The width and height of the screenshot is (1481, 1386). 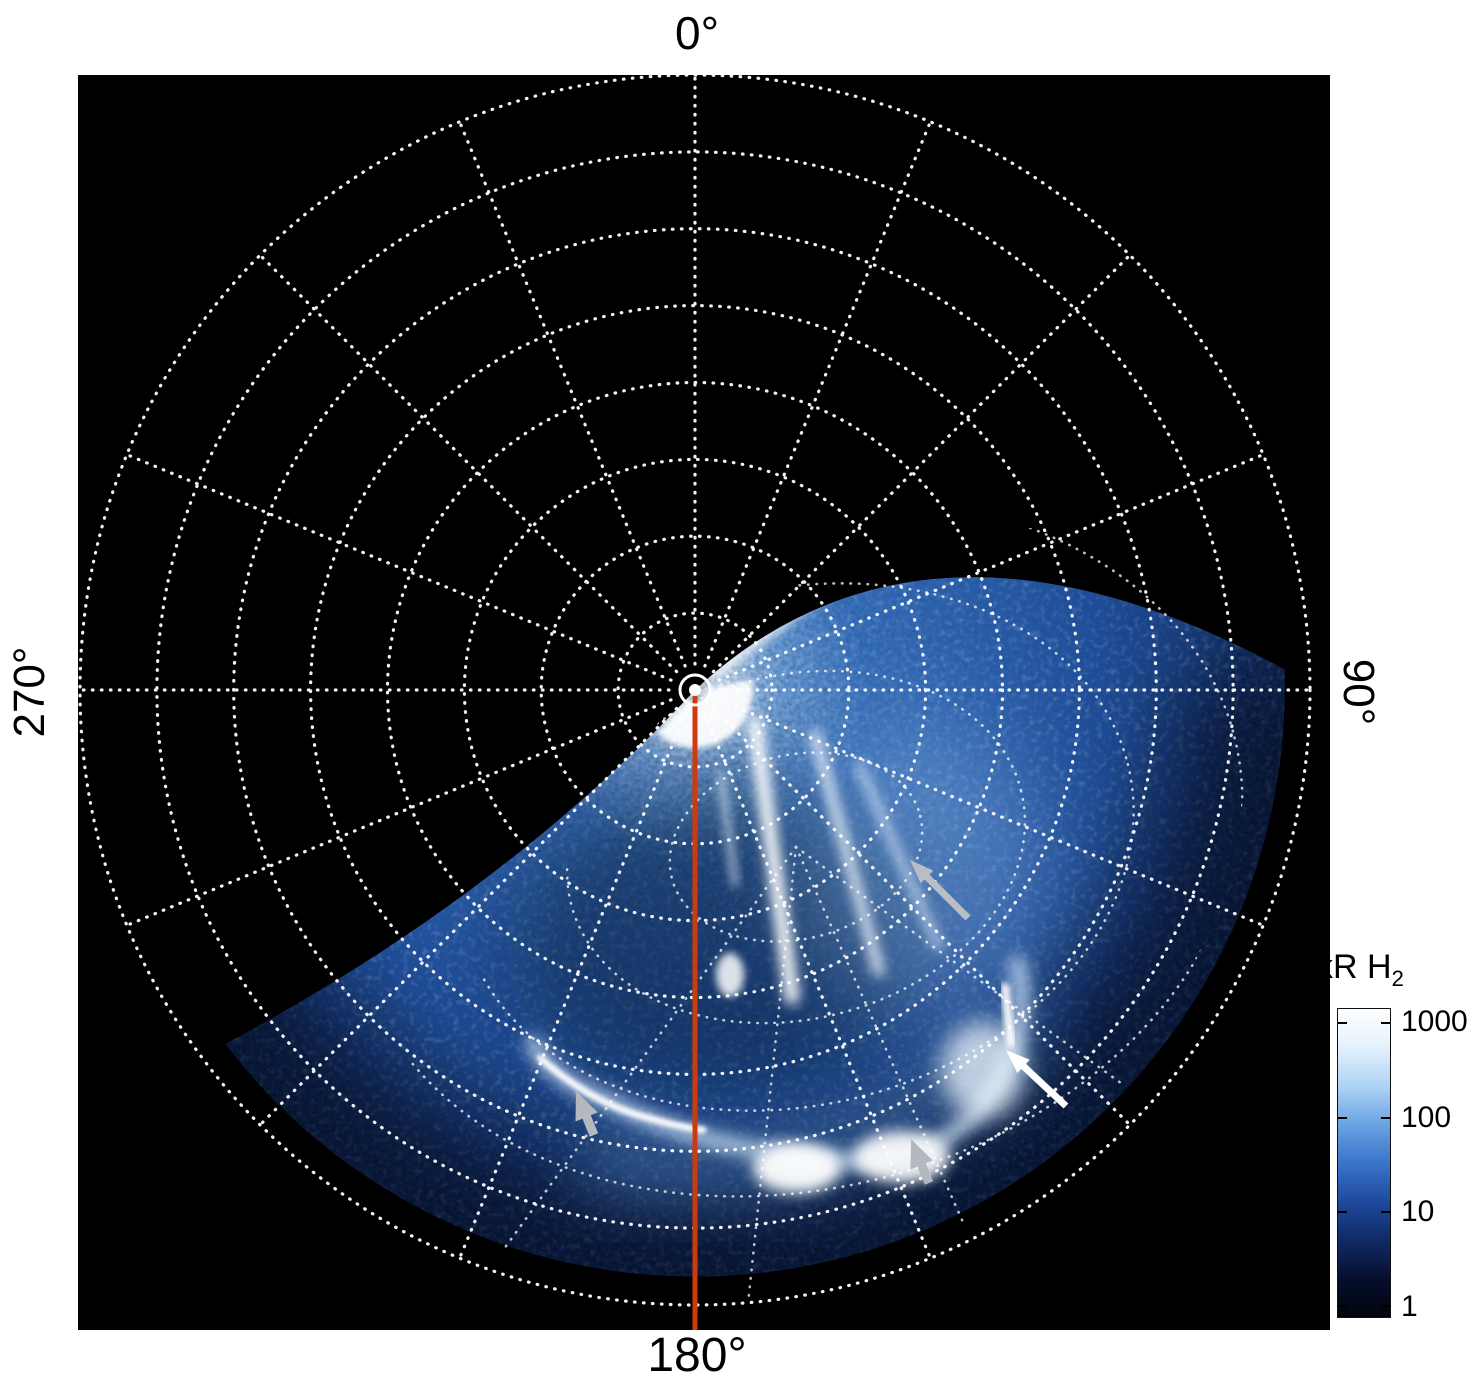 What do you see at coordinates (1440, 1163) in the screenshot?
I see `colorbar-tick-labels: 1000 100 10 1` at bounding box center [1440, 1163].